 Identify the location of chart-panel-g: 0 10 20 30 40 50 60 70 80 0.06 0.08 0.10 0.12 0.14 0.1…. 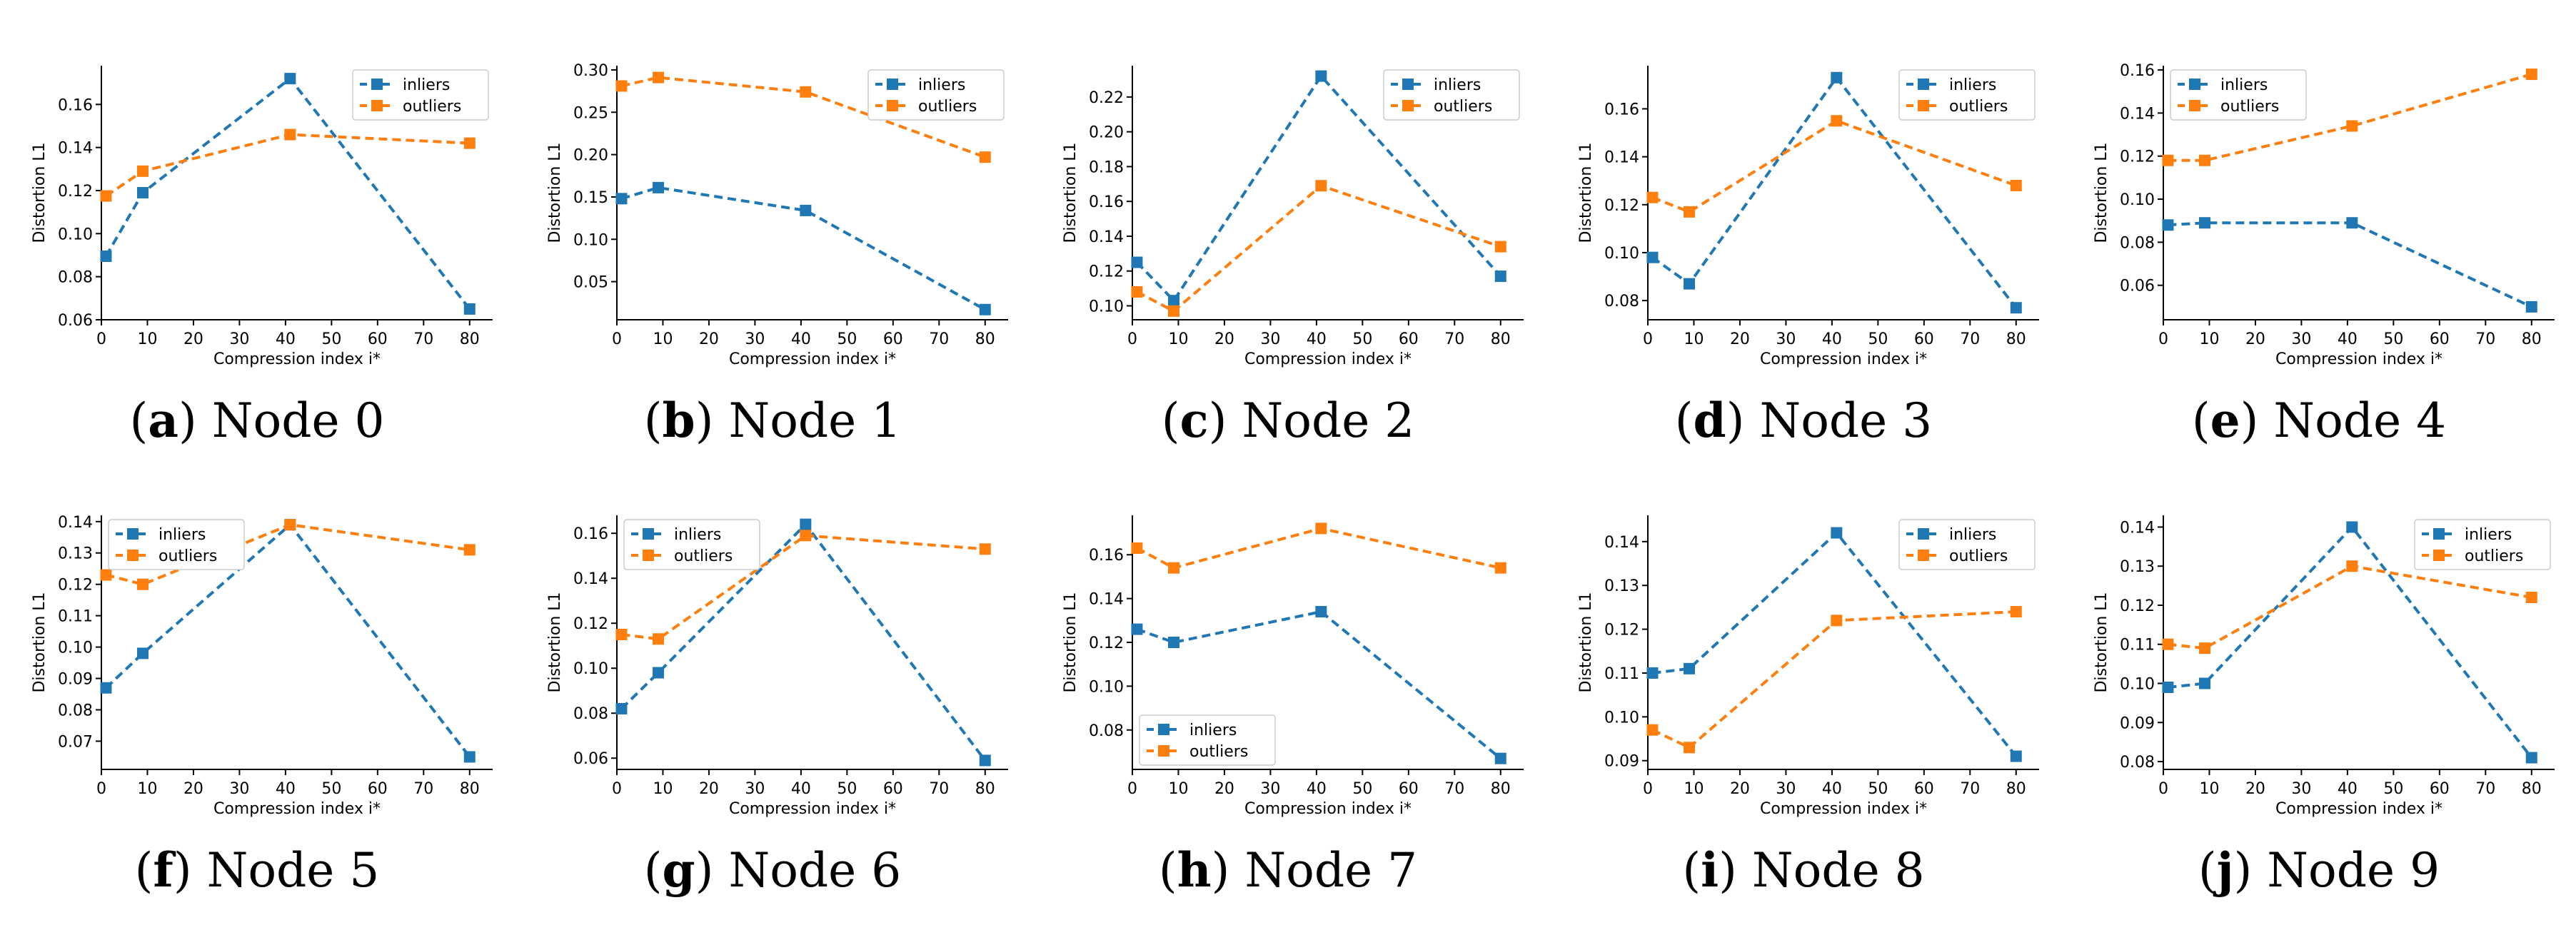
(773, 692).